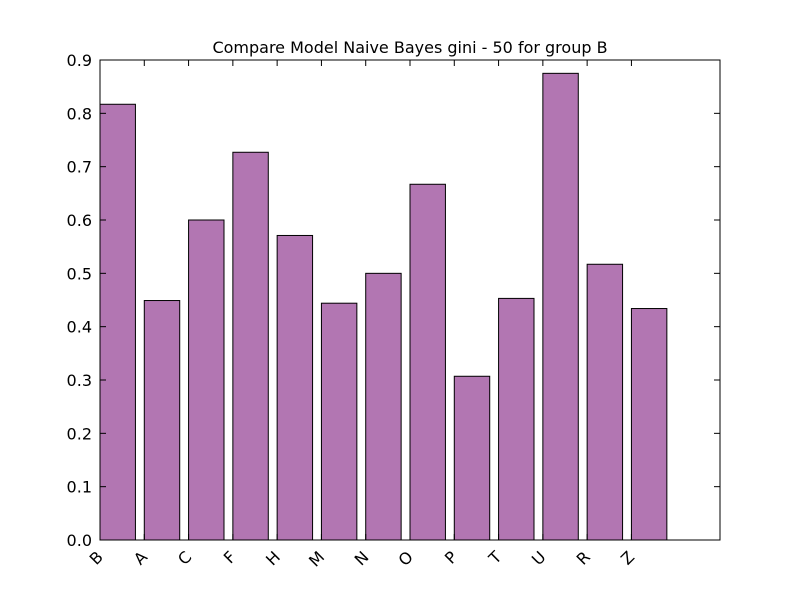 Image resolution: width=800 pixels, height=600 pixels. What do you see at coordinates (79, 487) in the screenshot?
I see `y-tick-label: 0.1` at bounding box center [79, 487].